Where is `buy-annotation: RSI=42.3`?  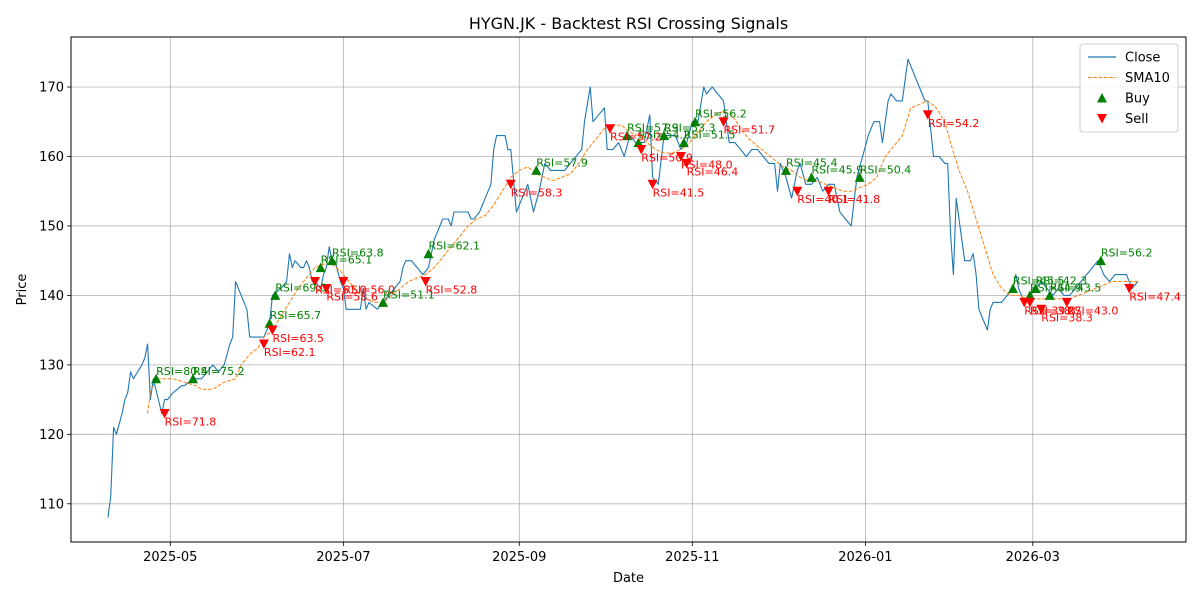
buy-annotation: RSI=42.3 is located at coordinates (1062, 280).